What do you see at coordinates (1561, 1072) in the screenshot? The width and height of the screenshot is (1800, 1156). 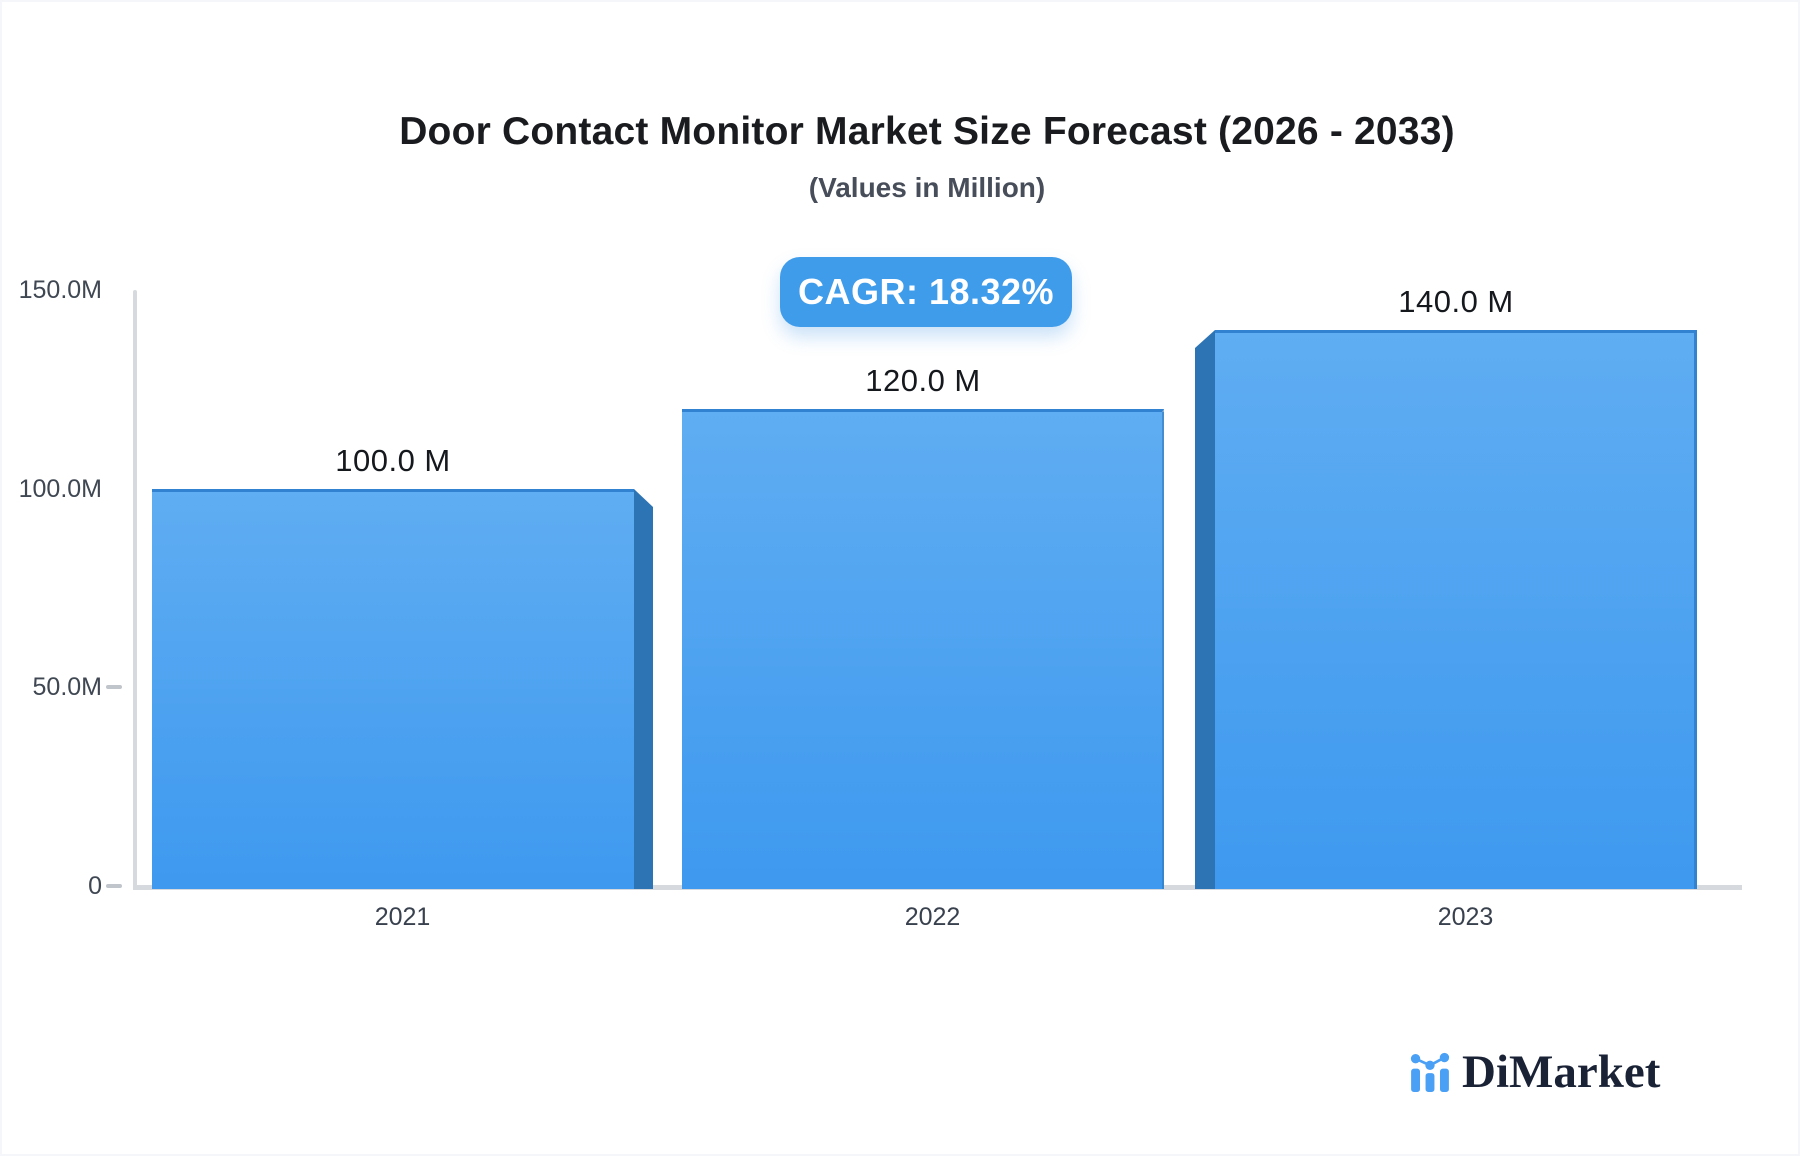 I see `logo-text: DiMarket` at bounding box center [1561, 1072].